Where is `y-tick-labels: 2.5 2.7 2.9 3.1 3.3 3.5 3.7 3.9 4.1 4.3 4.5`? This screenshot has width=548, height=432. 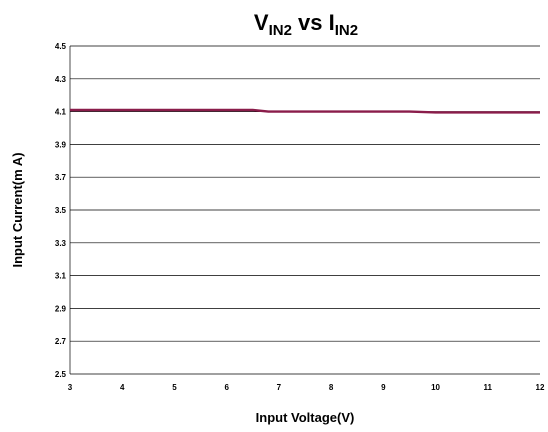 y-tick-labels: 2.5 2.7 2.9 3.1 3.3 3.5 3.7 3.9 4.1 4.3 4.5 is located at coordinates (61, 210).